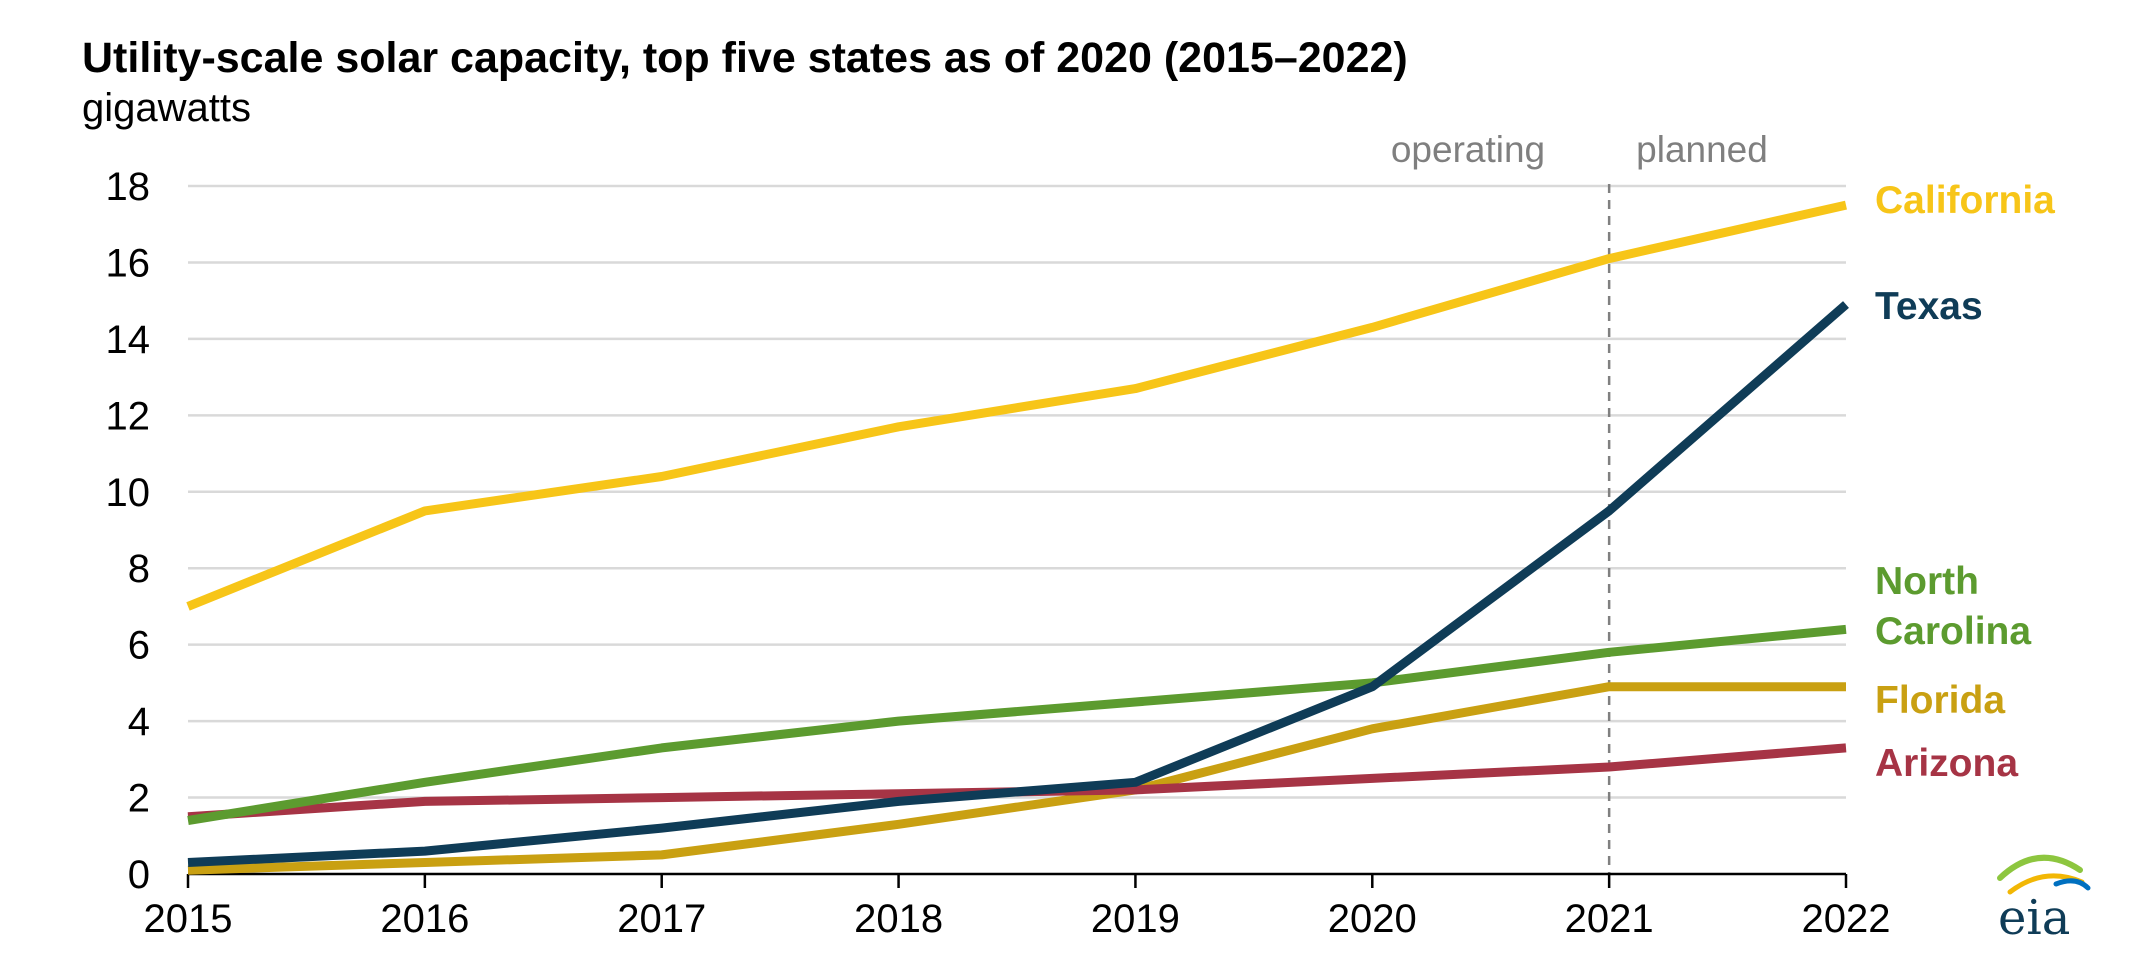 The image size is (2150, 970). I want to click on series-label-line: Florida, so click(1940, 700).